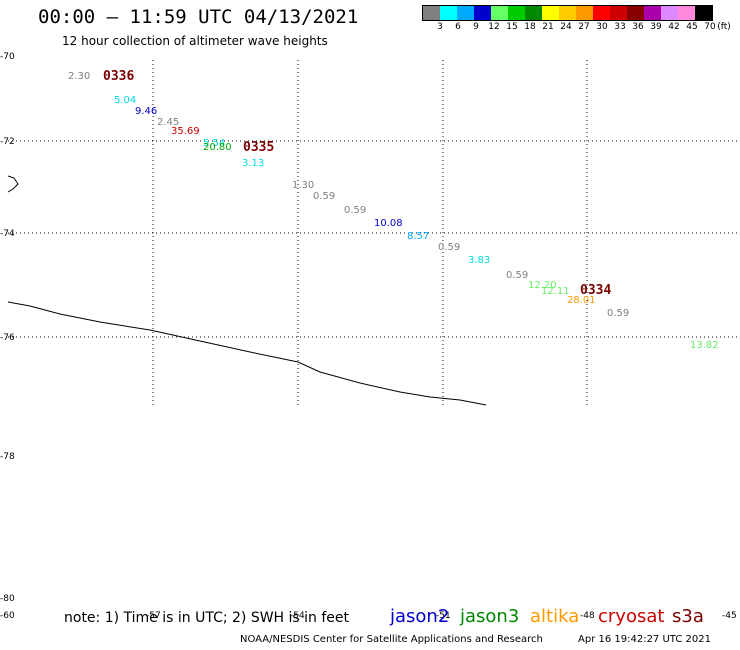 Image resolution: width=740 pixels, height=650 pixels. Describe the element at coordinates (724, 27) in the screenshot. I see `colorbar-unit-label: (ft)` at that location.